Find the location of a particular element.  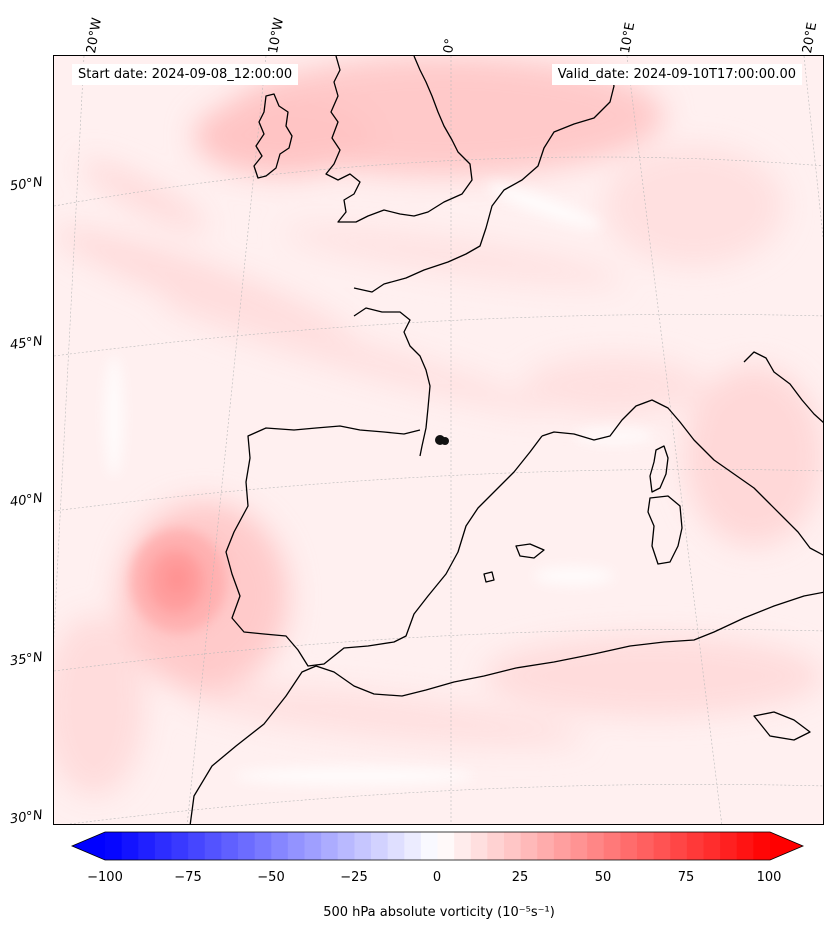

colorbar-tick: −75 is located at coordinates (188, 877).